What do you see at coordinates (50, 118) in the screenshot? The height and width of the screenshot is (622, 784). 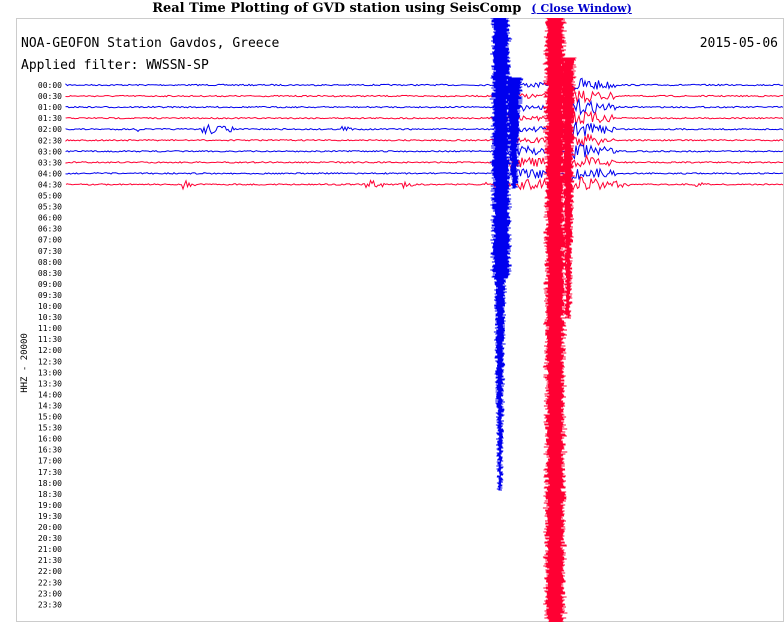 I see `time-label: 01:30` at bounding box center [50, 118].